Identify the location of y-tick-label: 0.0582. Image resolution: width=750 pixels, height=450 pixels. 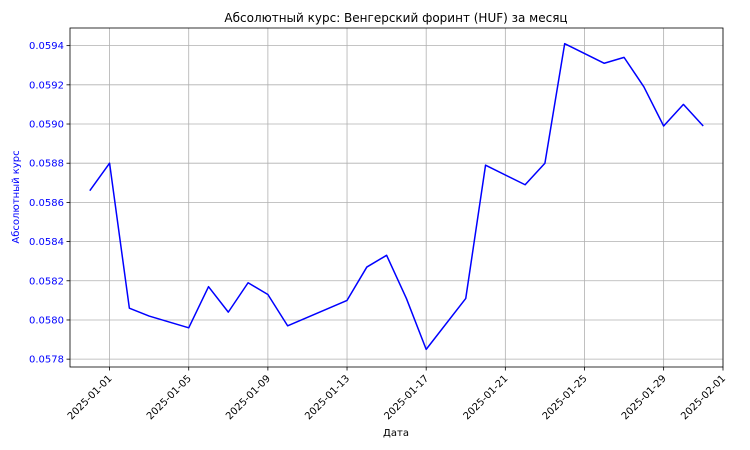
(46, 281).